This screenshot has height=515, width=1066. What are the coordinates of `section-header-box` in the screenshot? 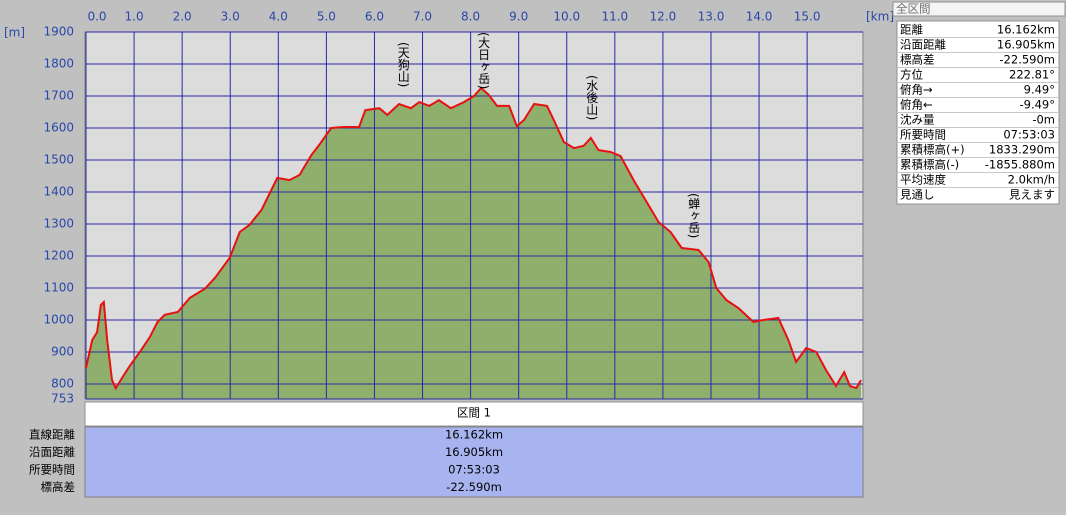 It's located at (474, 414).